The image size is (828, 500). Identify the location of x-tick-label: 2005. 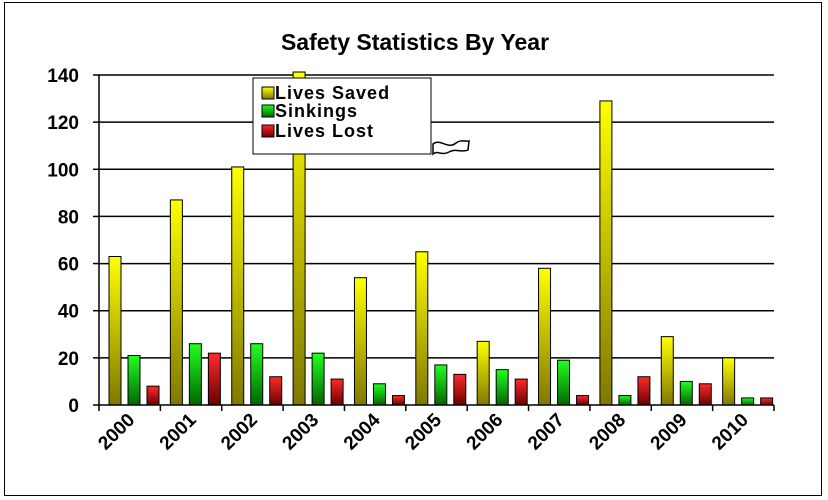
(423, 431).